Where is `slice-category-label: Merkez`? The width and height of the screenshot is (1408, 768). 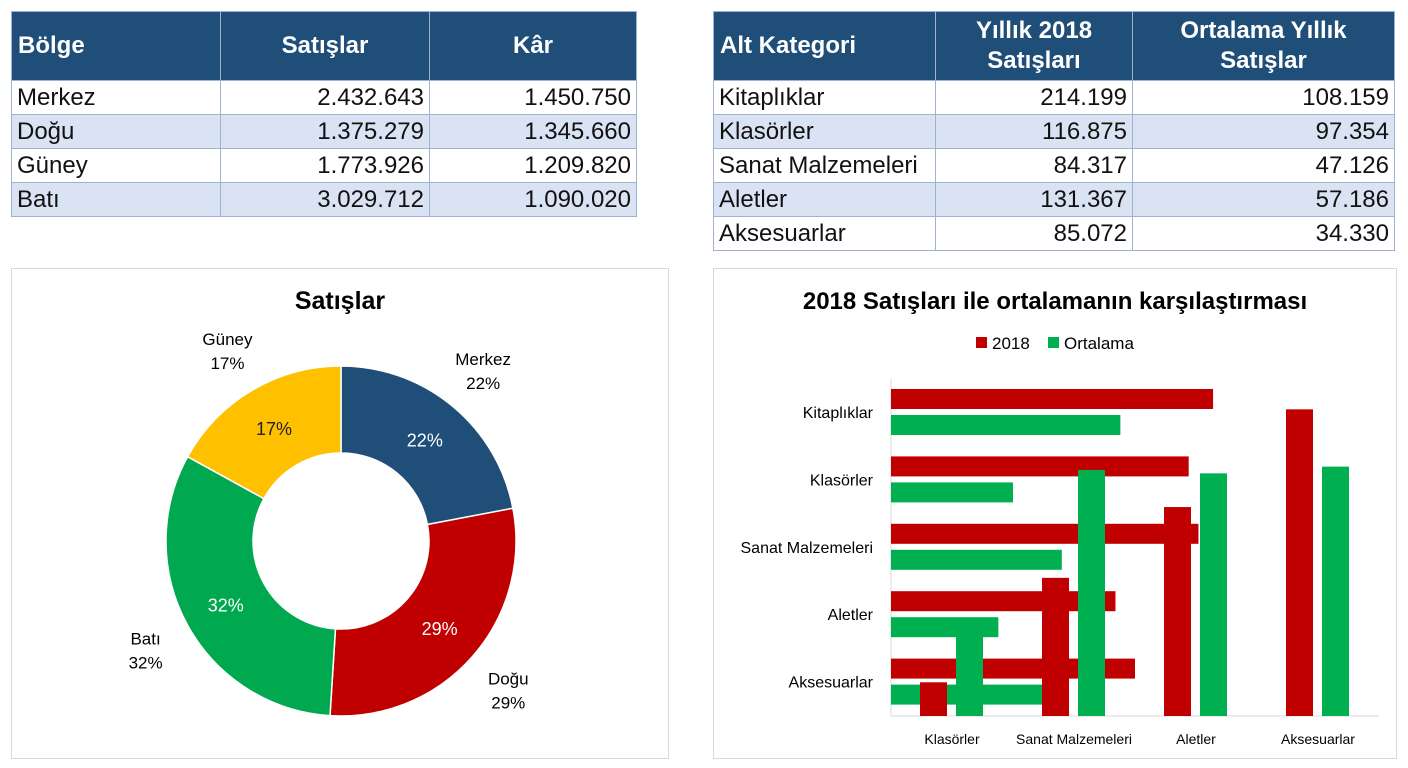
slice-category-label: Merkez is located at coordinates (483, 359).